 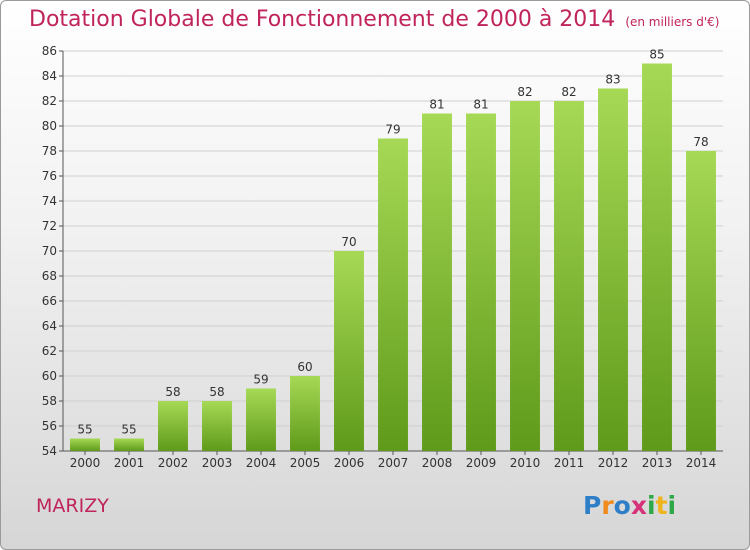 I want to click on x-tick-label: 2005, so click(x=305, y=463).